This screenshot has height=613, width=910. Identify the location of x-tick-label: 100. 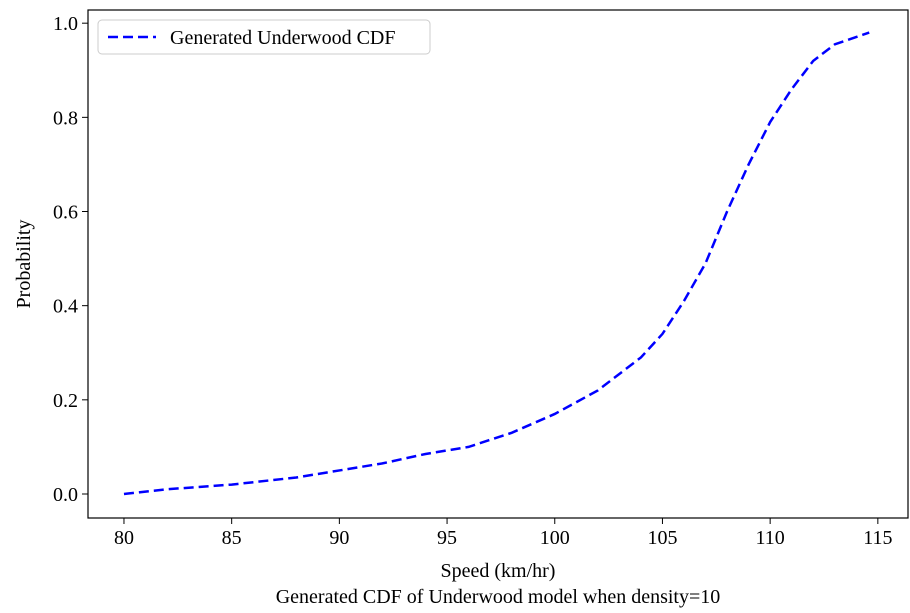
(555, 538).